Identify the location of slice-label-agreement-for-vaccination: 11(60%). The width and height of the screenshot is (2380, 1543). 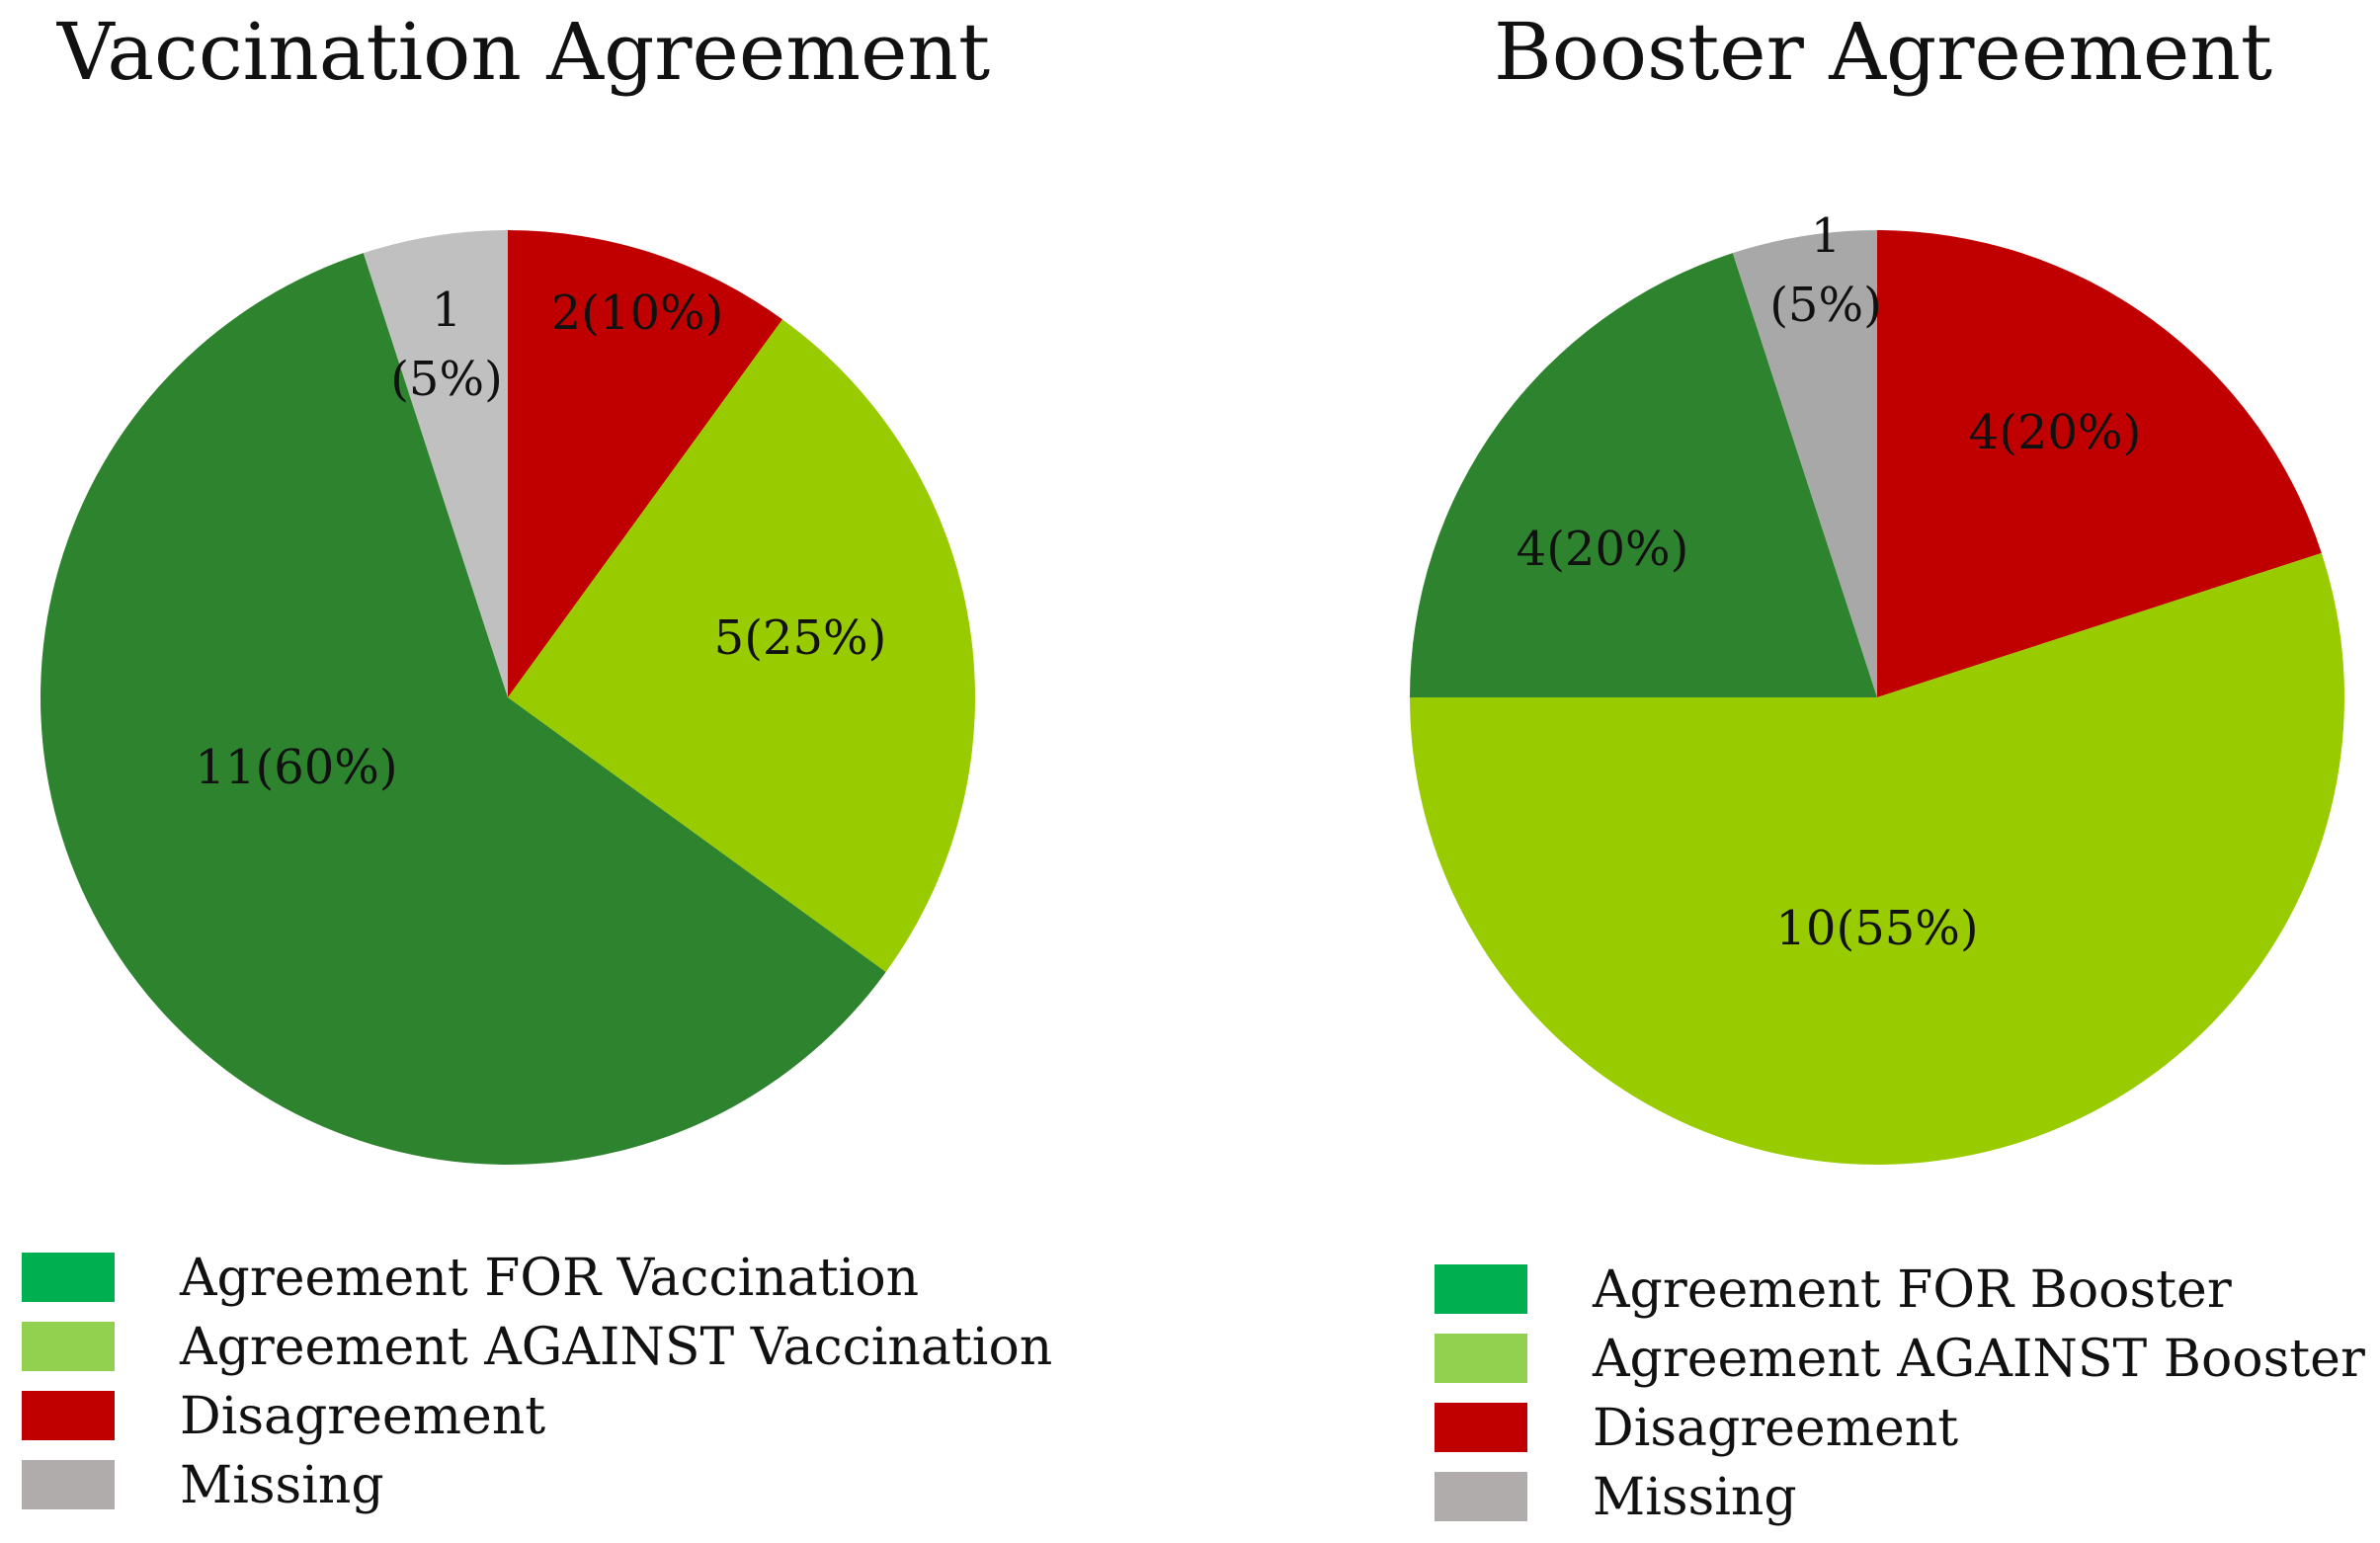
(296, 767).